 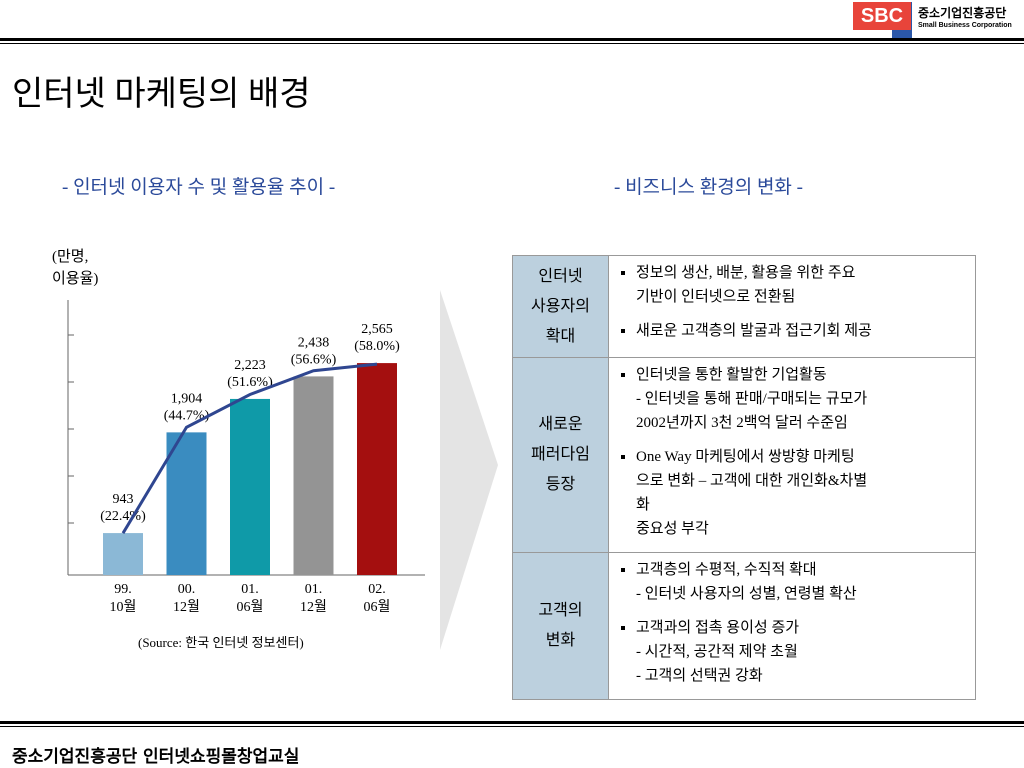 What do you see at coordinates (186, 598) in the screenshot?
I see `x-tick-label: 00. 12월` at bounding box center [186, 598].